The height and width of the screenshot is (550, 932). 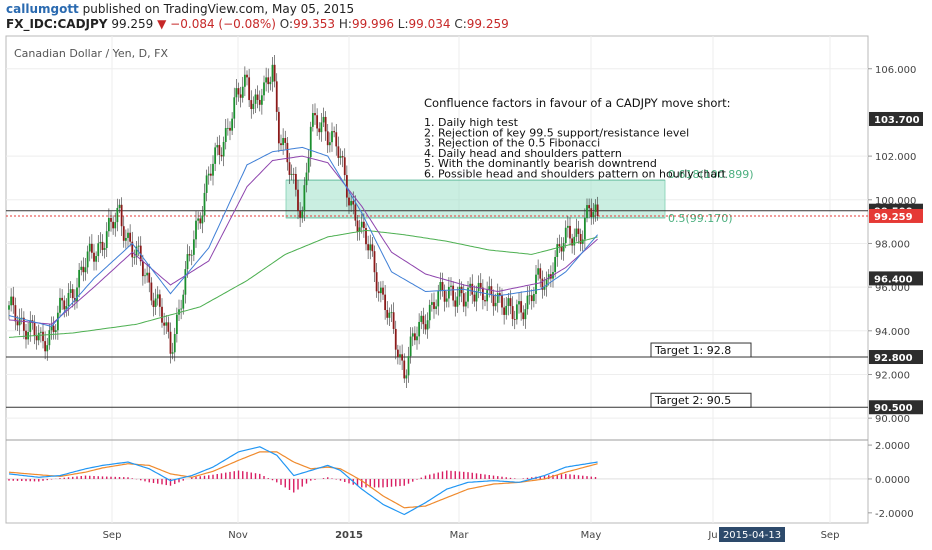 I want to click on open-label: O:, so click(x=286, y=24).